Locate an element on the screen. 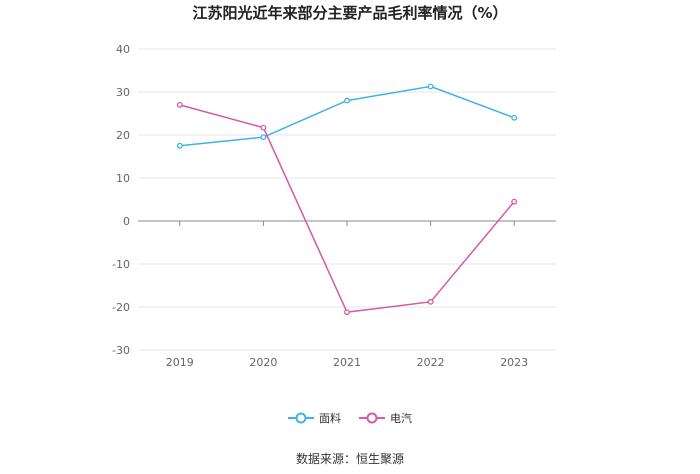 Image resolution: width=700 pixels, height=474 pixels. x-tick-label: 2023 is located at coordinates (514, 362).